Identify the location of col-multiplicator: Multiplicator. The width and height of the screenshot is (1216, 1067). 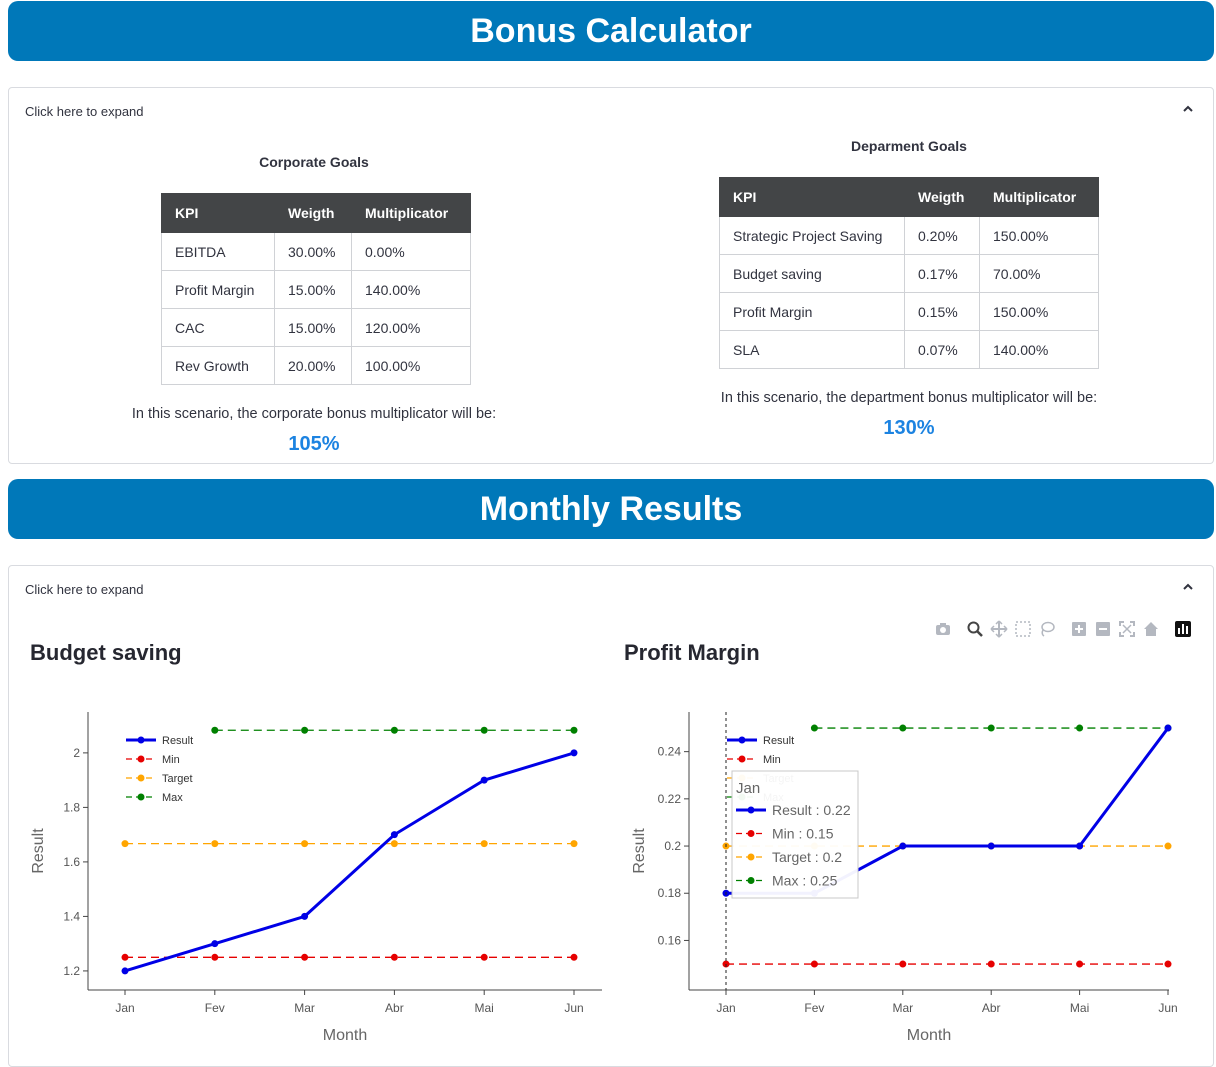
(411, 213).